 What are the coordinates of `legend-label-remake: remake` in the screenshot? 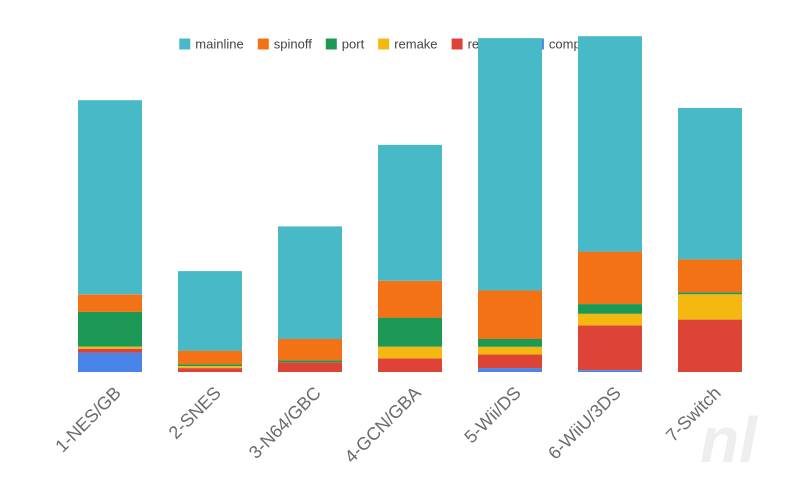 It's located at (415, 44).